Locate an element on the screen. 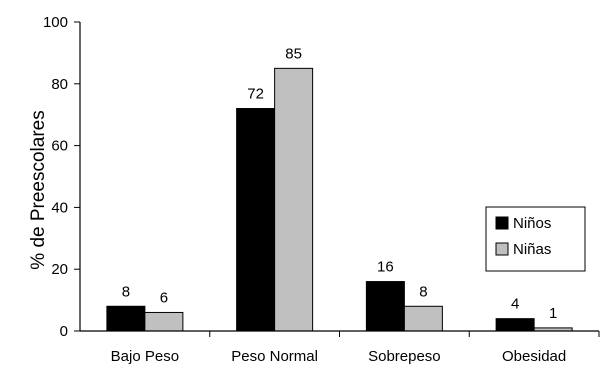  y-axis-title: % de Preescolares is located at coordinates (38, 189).